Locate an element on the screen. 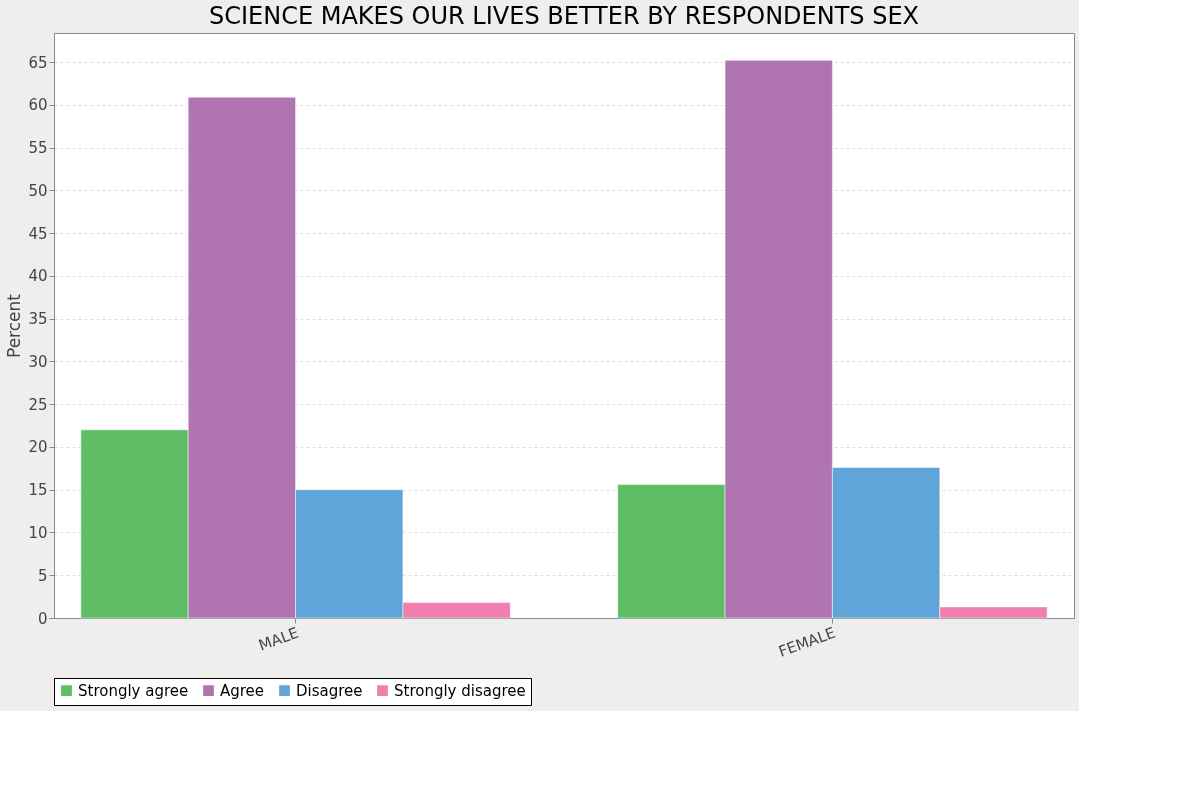 This screenshot has width=1199, height=799. y-tick-label: 65 is located at coordinates (38, 62).